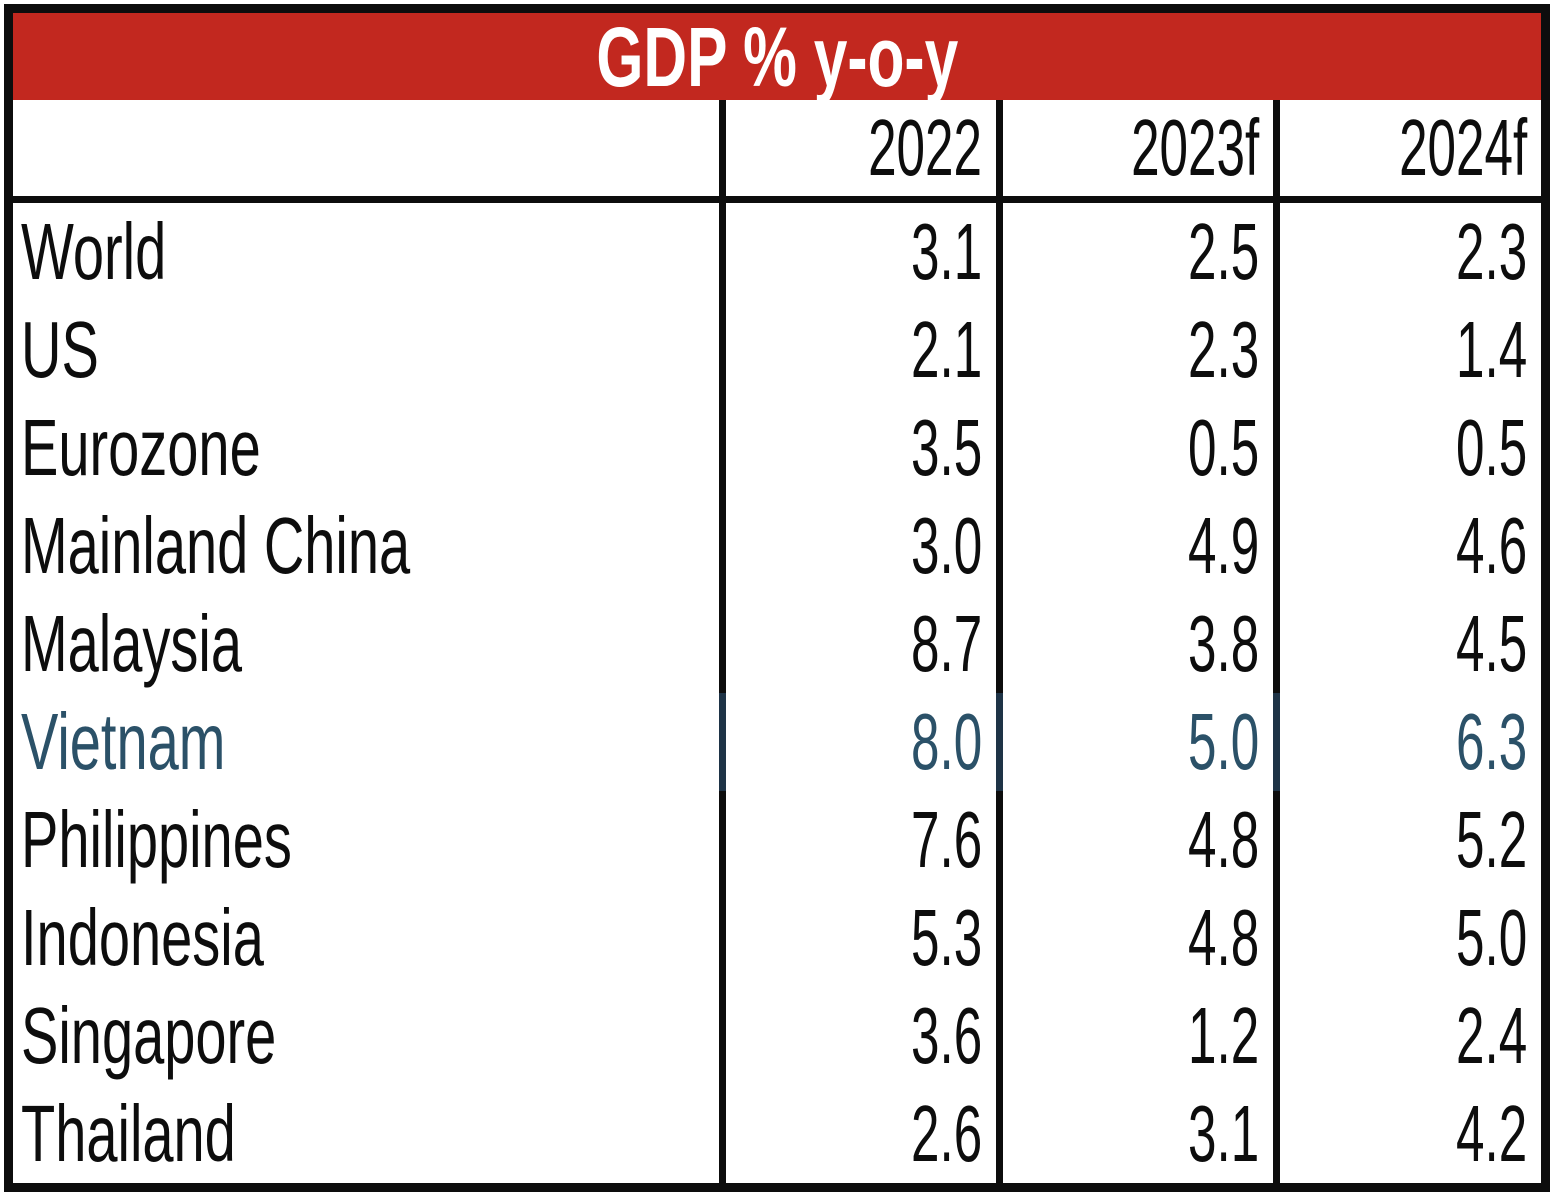 Image resolution: width=1554 pixels, height=1204 pixels. I want to click on value-cell: 7.6, so click(857, 840).